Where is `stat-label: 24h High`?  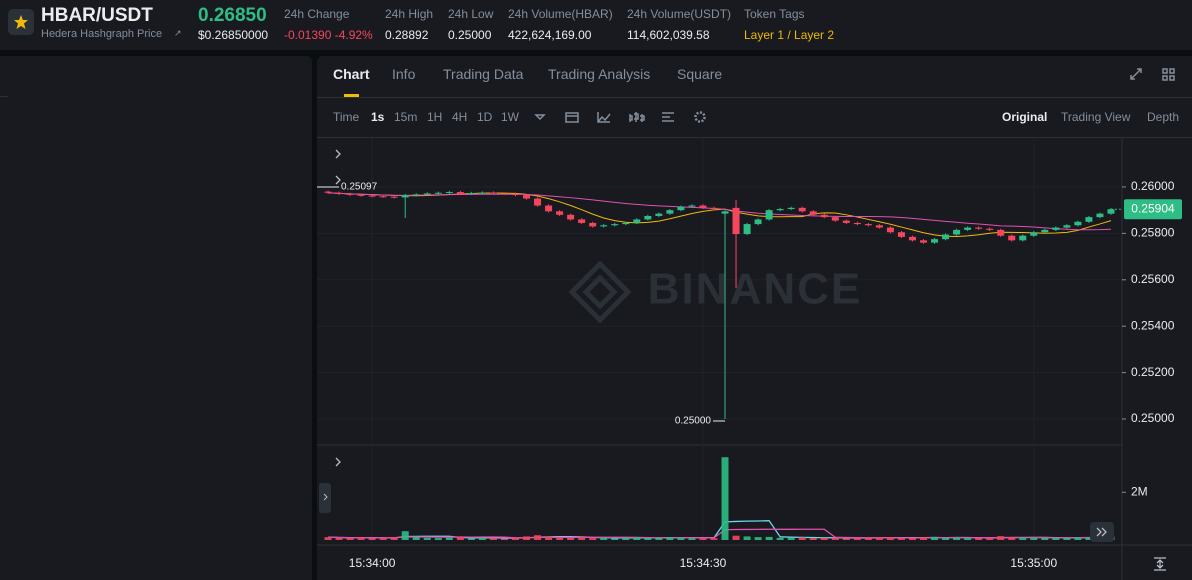
stat-label: 24h High is located at coordinates (409, 14).